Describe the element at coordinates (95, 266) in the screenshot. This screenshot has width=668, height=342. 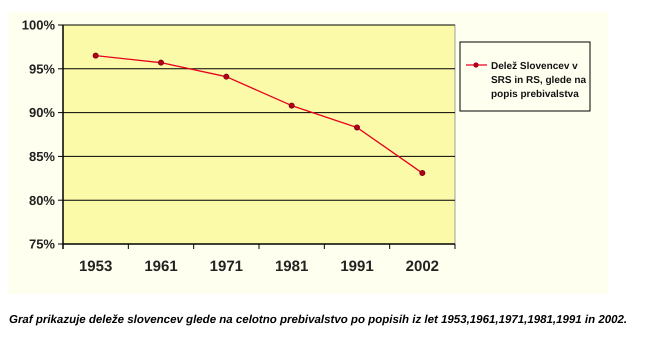
I see `x-tick-label: 1953` at that location.